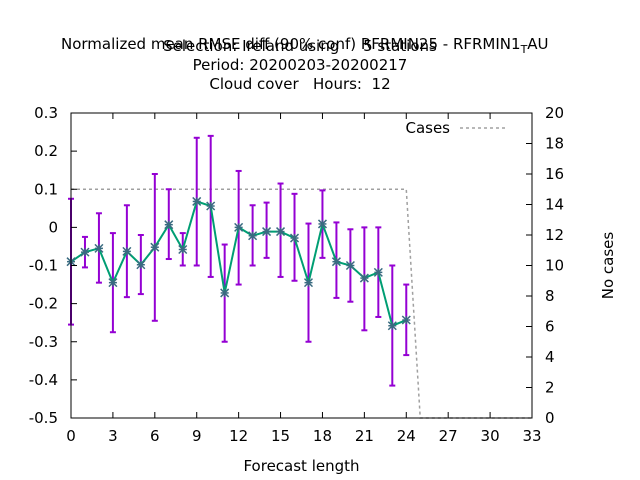 This screenshot has height=480, width=640. I want to click on y2-tick-label: 10, so click(554, 266).